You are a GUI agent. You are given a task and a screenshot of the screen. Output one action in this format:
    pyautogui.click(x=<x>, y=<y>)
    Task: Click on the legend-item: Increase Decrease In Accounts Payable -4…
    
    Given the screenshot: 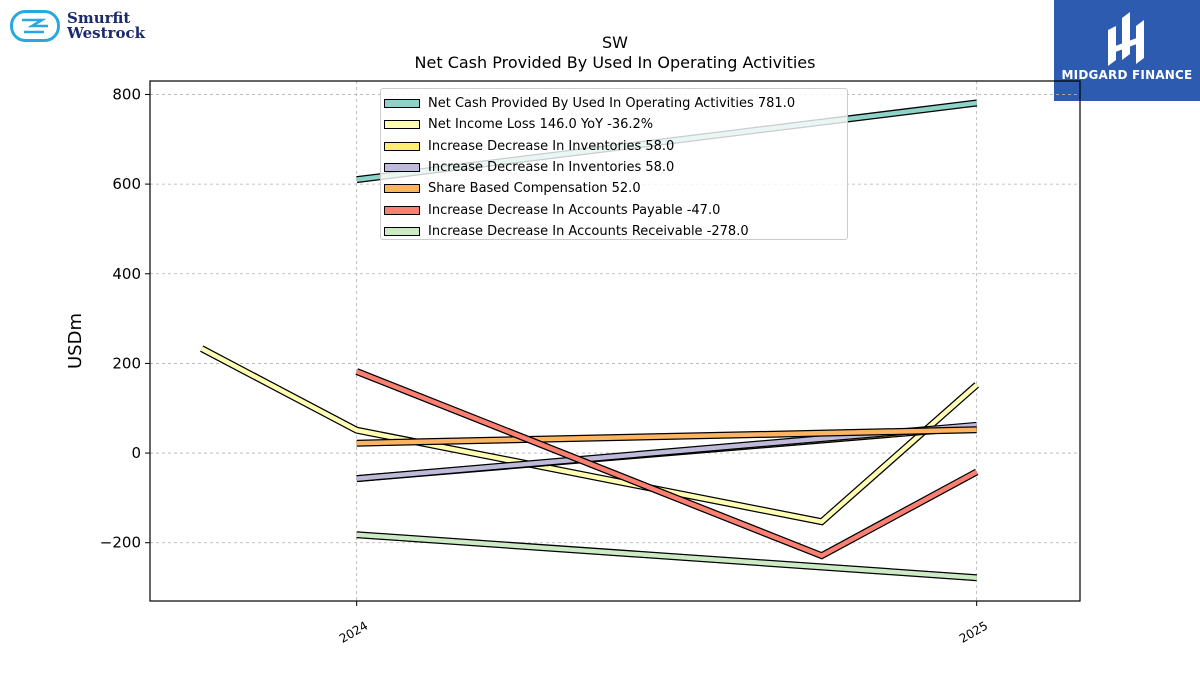 What is the action you would take?
    pyautogui.click(x=615, y=209)
    